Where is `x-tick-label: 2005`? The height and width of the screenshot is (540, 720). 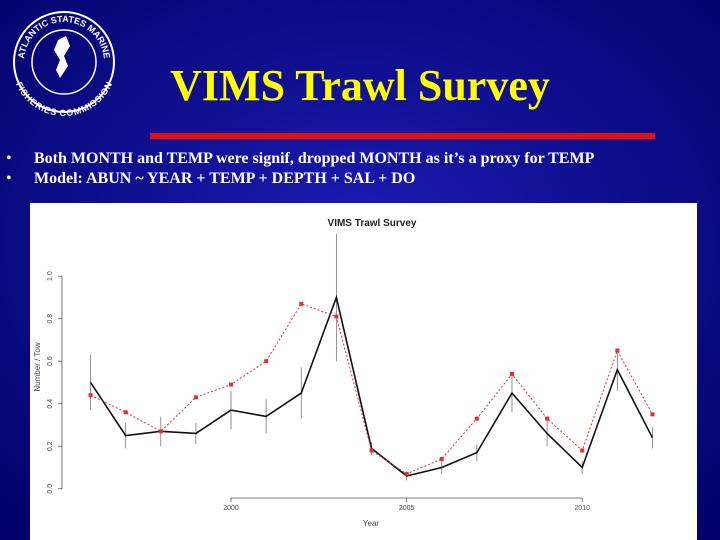
x-tick-label: 2005 is located at coordinates (407, 508).